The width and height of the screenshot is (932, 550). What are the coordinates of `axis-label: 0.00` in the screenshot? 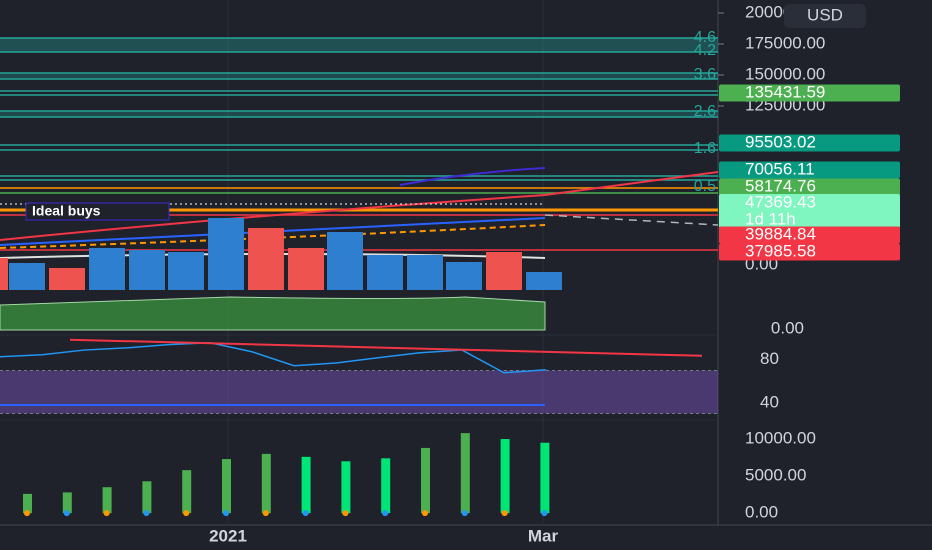 It's located at (787, 327).